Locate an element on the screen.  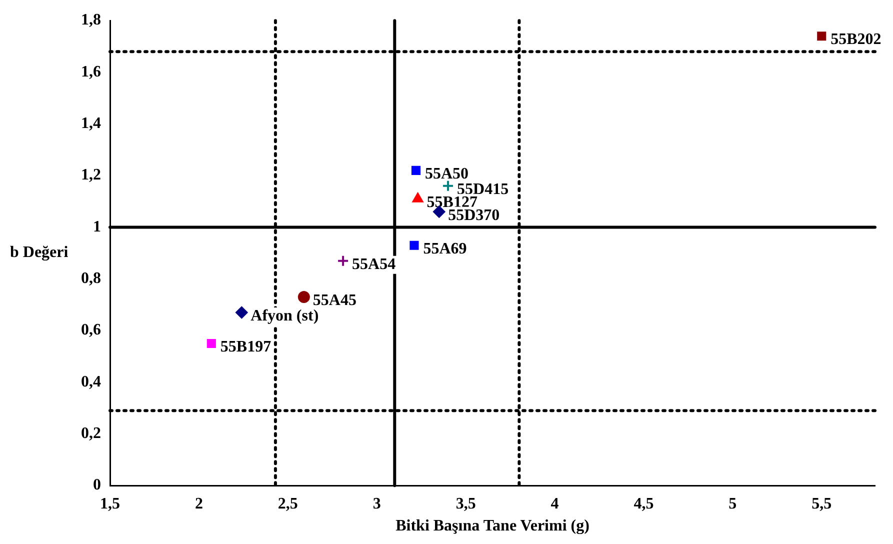
x-tick-label: 4 is located at coordinates (554, 503).